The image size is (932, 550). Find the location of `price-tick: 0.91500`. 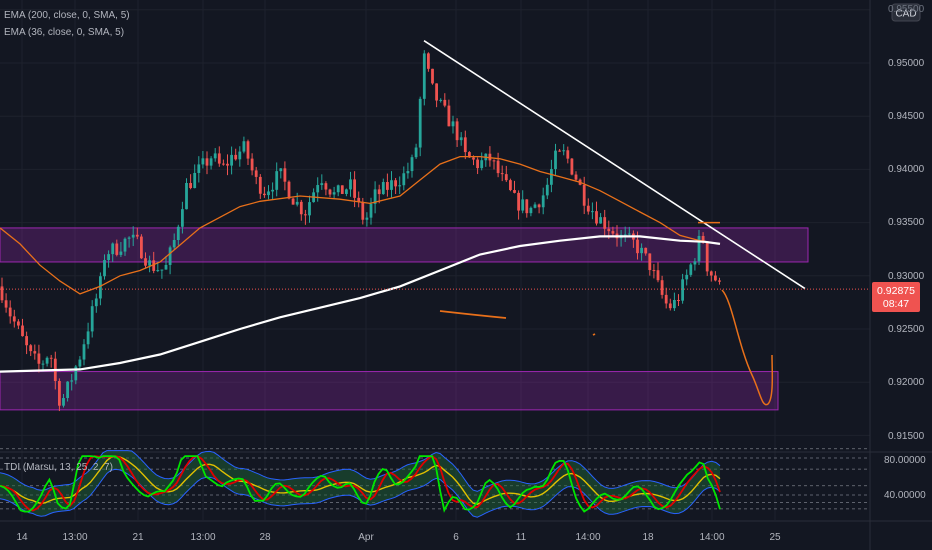

price-tick: 0.91500 is located at coordinates (906, 436).